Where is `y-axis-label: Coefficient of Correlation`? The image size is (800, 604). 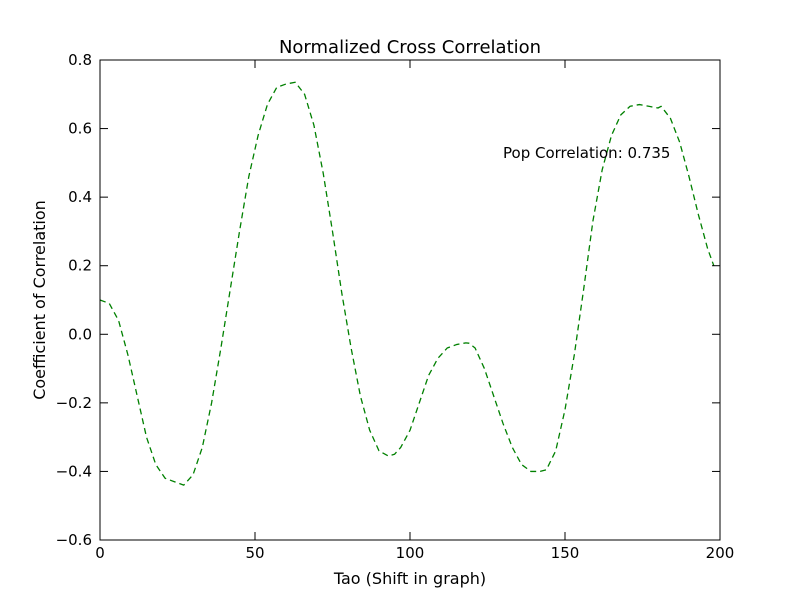
y-axis-label: Coefficient of Correlation is located at coordinates (39, 300).